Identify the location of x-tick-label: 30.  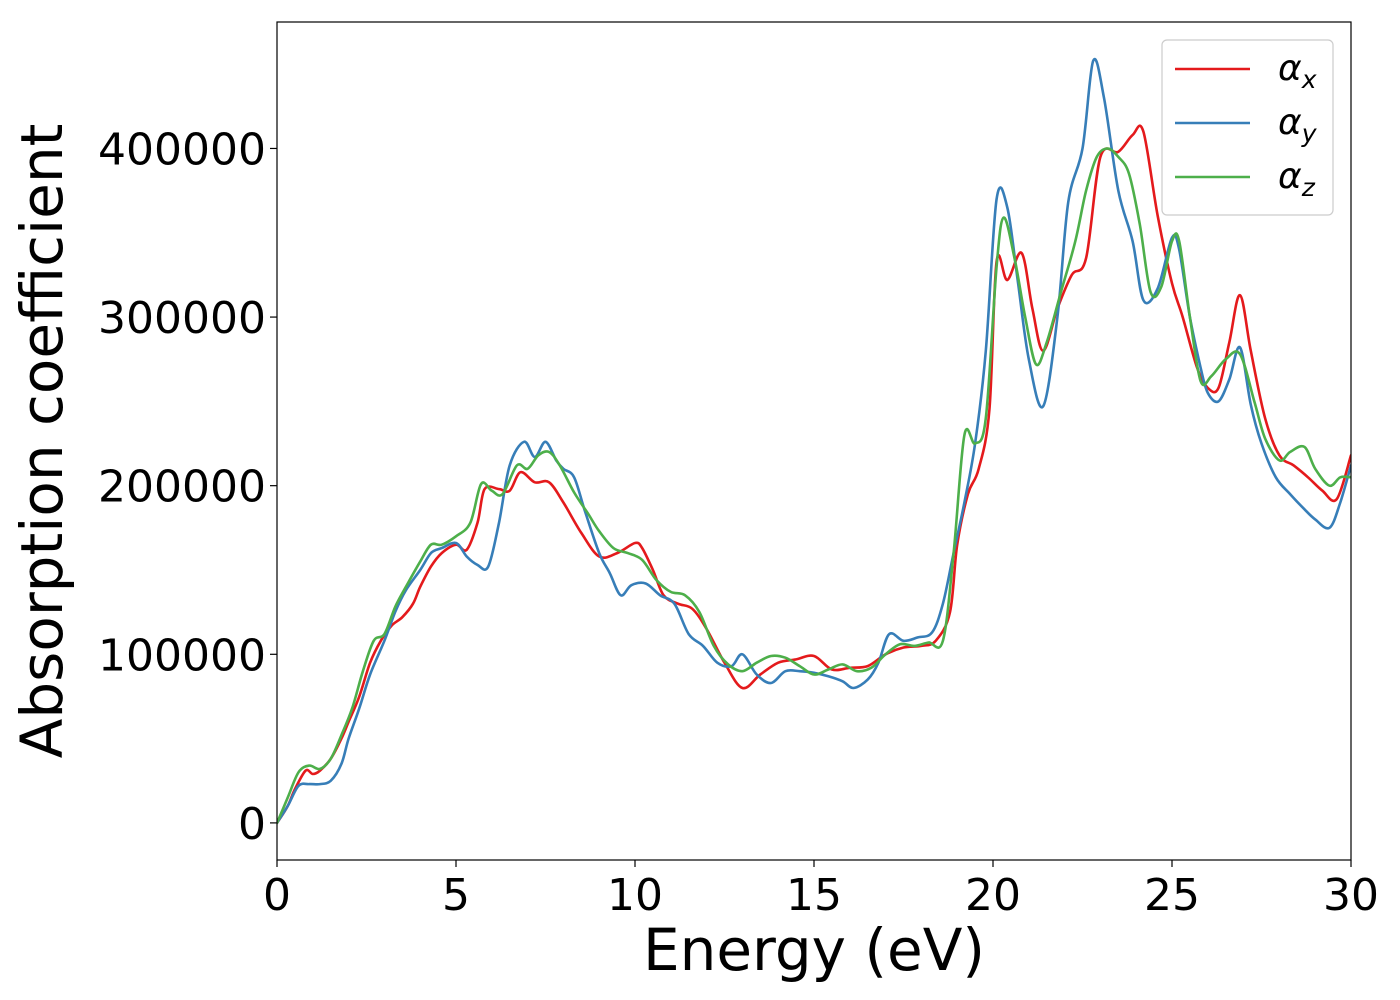
(1351, 895).